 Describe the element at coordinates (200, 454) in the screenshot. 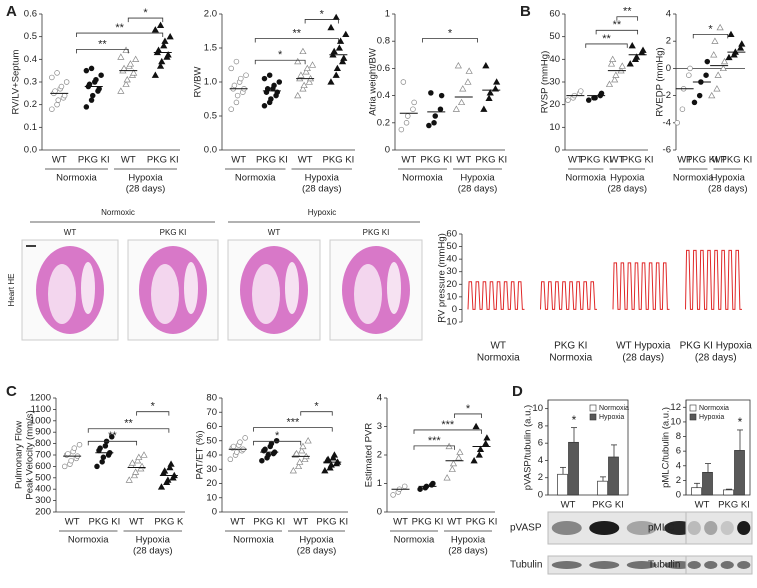

I see `y-axis-label: PAT/ET (%)` at that location.